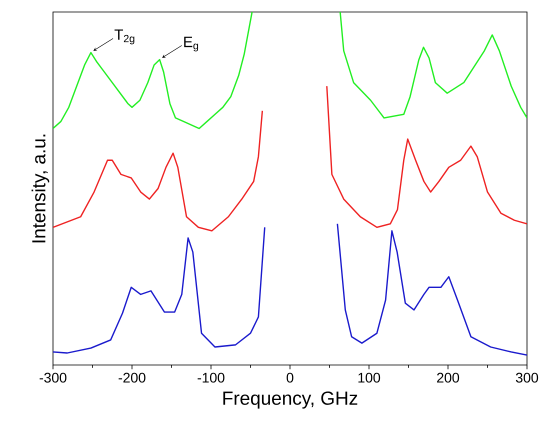  Describe the element at coordinates (124, 37) in the screenshot. I see `annotation: T$_{2g}$` at that location.